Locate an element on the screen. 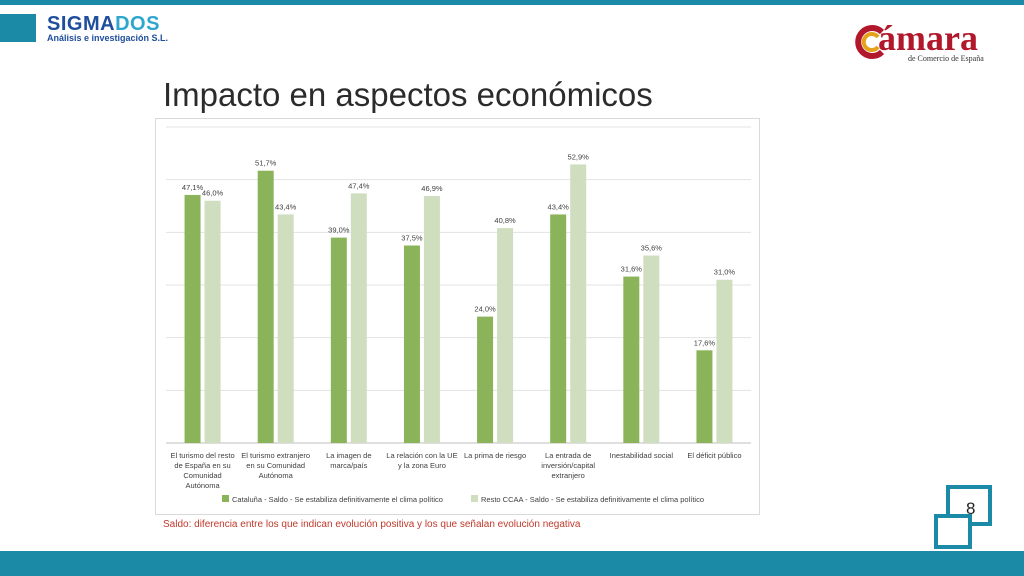  page-number: 8 is located at coordinates (971, 508).